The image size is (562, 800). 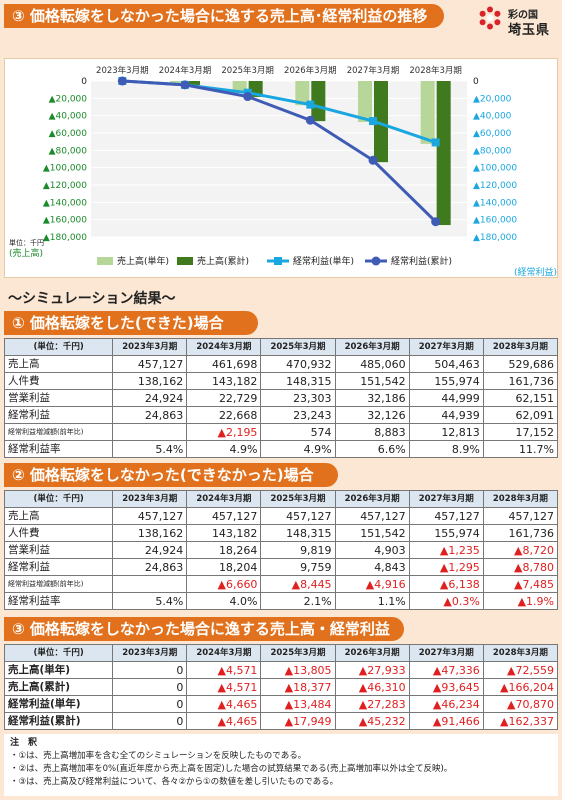 What do you see at coordinates (372, 567) in the screenshot?
I see `table-cell: 4,843` at bounding box center [372, 567].